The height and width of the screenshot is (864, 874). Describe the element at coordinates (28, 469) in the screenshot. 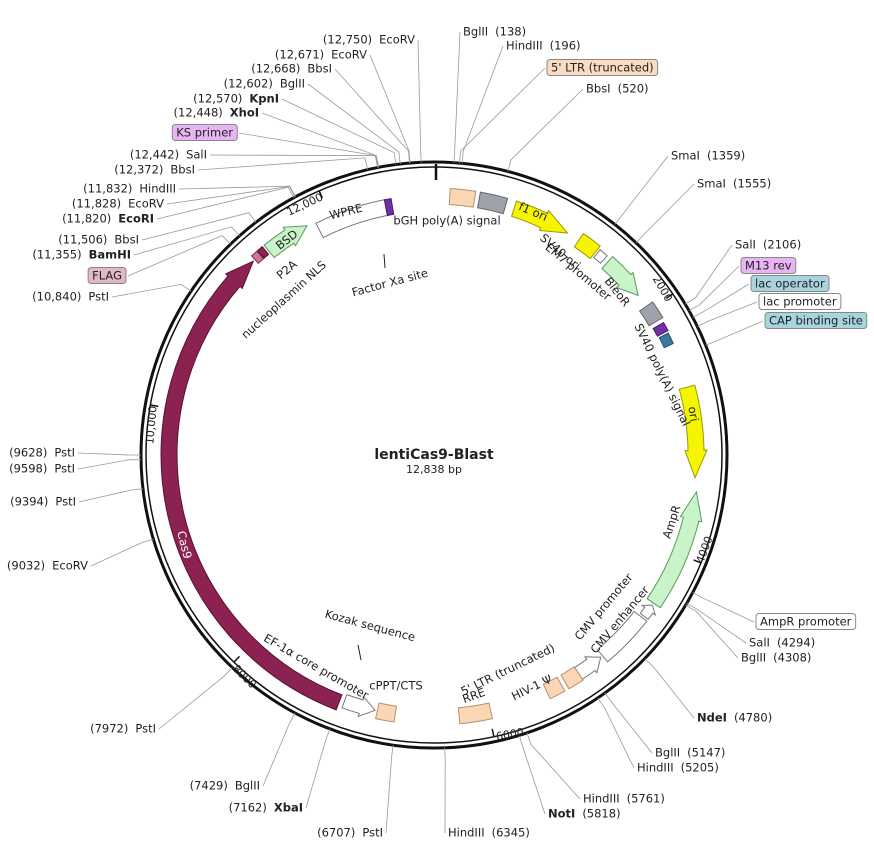

I see `site-position: (9598)` at that location.